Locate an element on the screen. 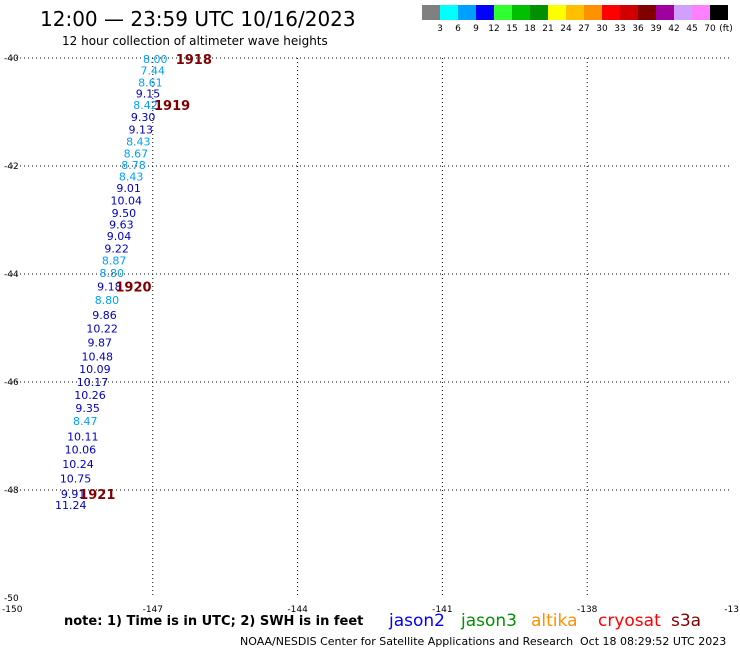 Image resolution: width=740 pixels, height=654 pixels. swh-value-label: 8.47 is located at coordinates (85, 421).